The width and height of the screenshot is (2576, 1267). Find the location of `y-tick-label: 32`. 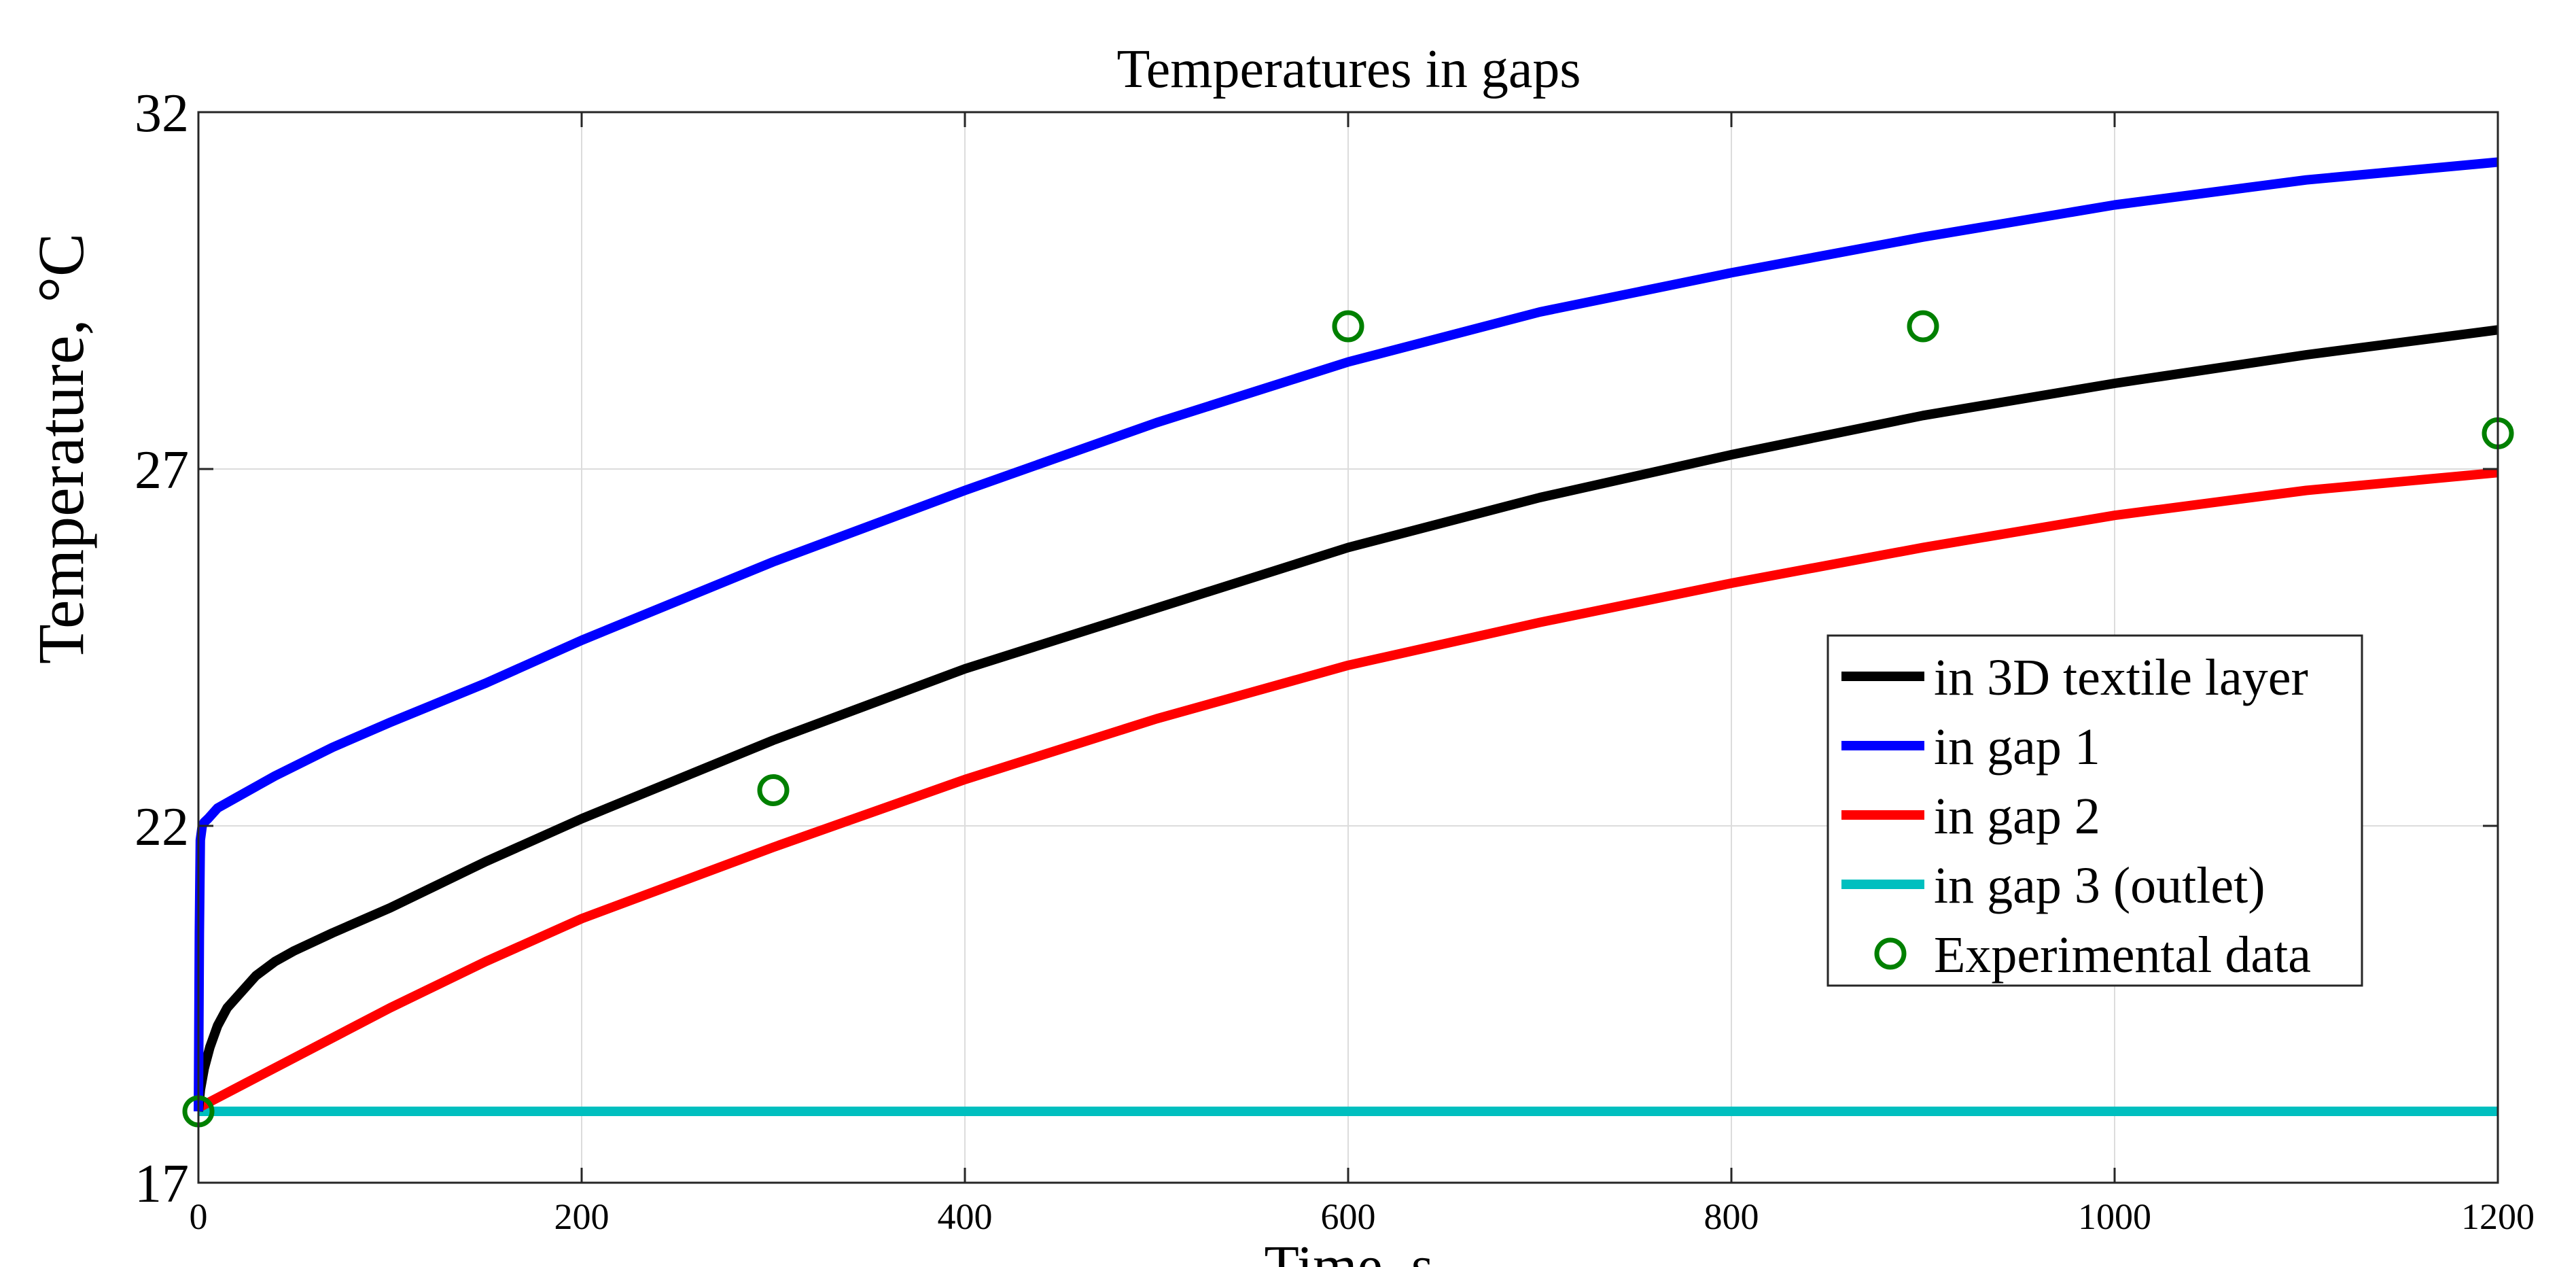

y-tick-label: 32 is located at coordinates (162, 114).